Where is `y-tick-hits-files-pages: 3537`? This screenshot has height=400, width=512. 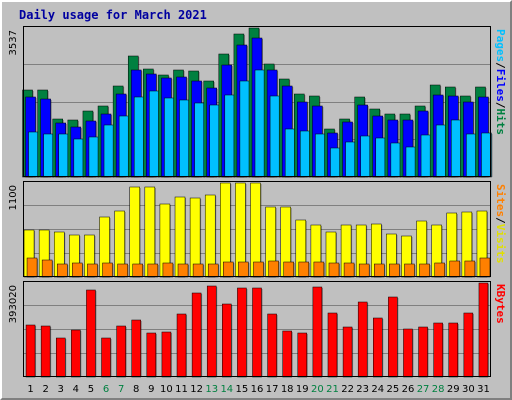
y-tick-hits-files-pages: 3537 is located at coordinates (13, 42).